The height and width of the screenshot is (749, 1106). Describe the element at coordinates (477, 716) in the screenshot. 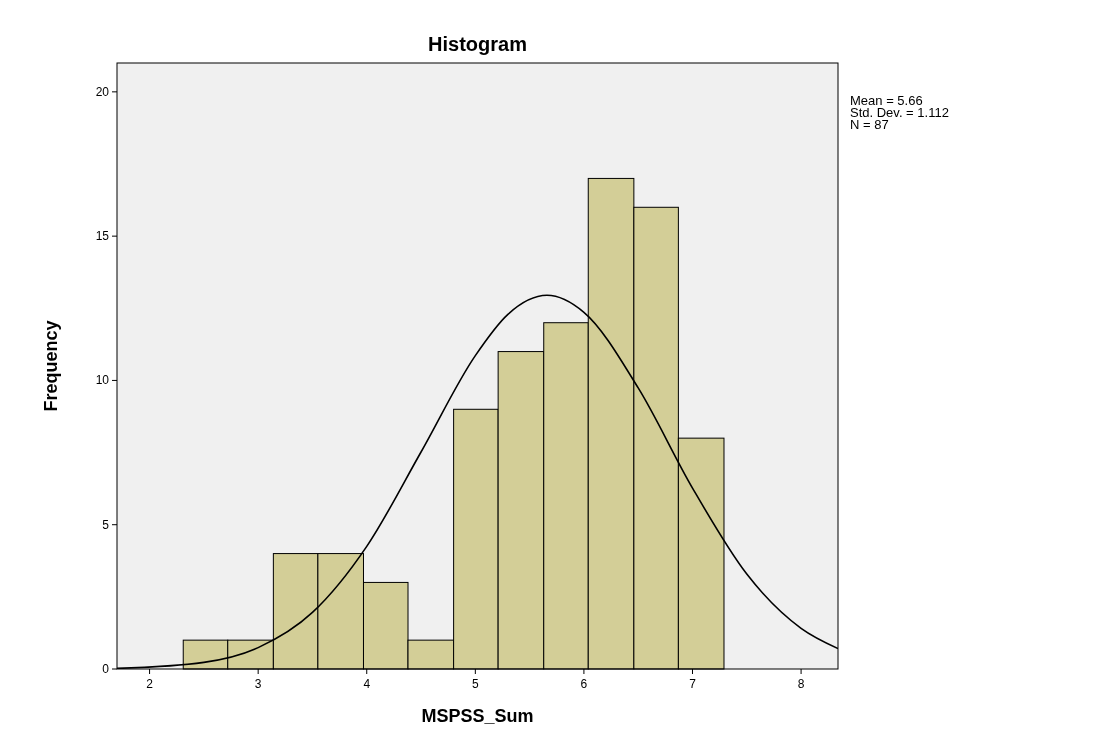

I see `x-axis-title: MSPSS_Sum` at that location.